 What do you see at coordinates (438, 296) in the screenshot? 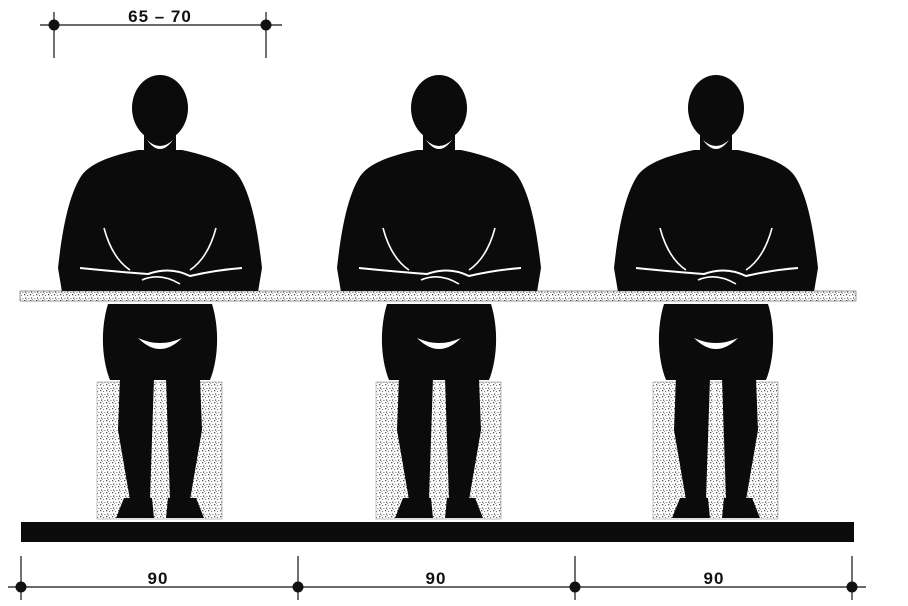
I see `counter-top` at bounding box center [438, 296].